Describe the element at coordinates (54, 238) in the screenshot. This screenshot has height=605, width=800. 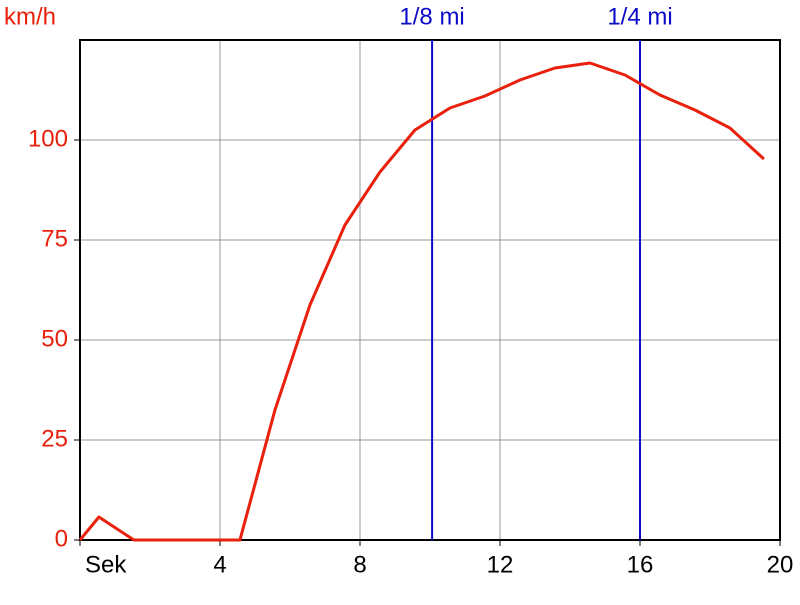
I see `y-tick-label: 75` at that location.